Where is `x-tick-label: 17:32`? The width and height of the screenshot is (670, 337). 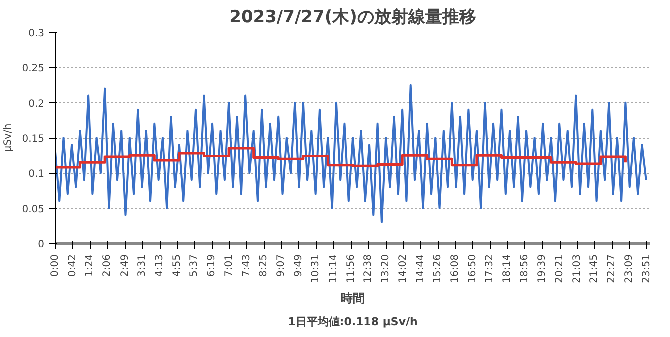 x-tick-label: 17:32 is located at coordinates (490, 269).